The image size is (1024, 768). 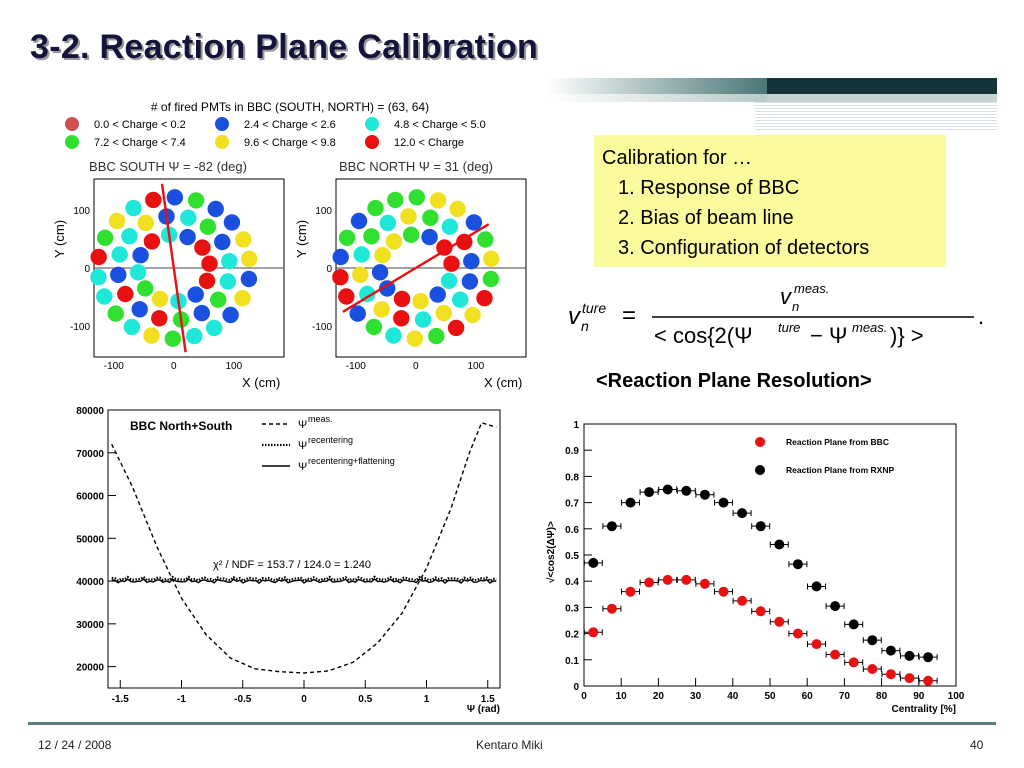 I want to click on y-tick-label: 0.7, so click(x=572, y=504).